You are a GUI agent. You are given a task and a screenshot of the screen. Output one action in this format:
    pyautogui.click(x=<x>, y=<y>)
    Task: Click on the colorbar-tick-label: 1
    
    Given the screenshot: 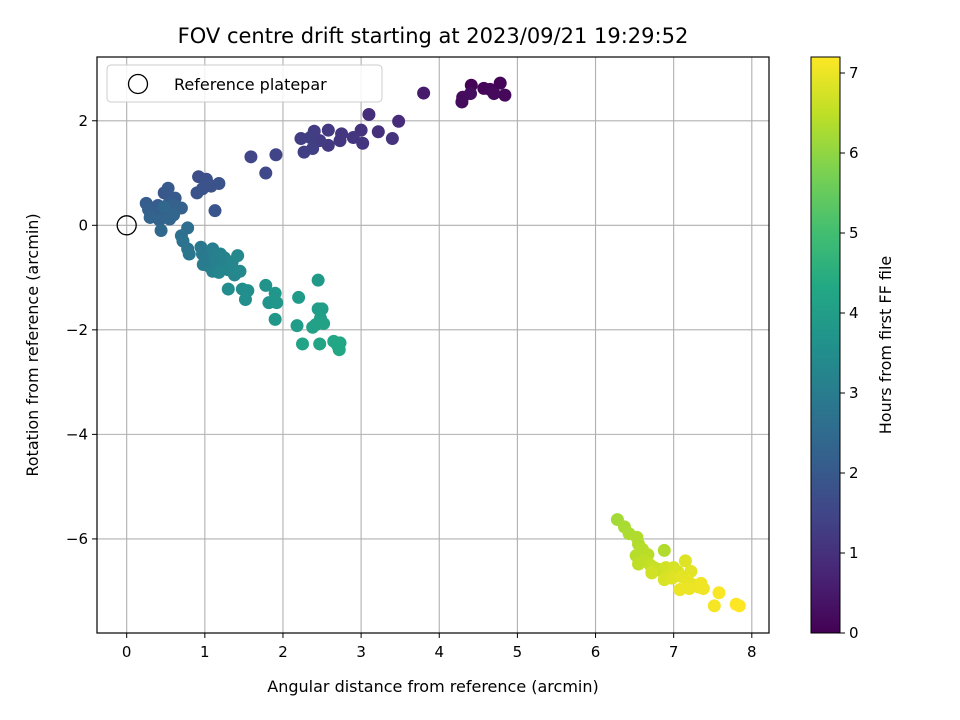 What is the action you would take?
    pyautogui.click(x=854, y=553)
    